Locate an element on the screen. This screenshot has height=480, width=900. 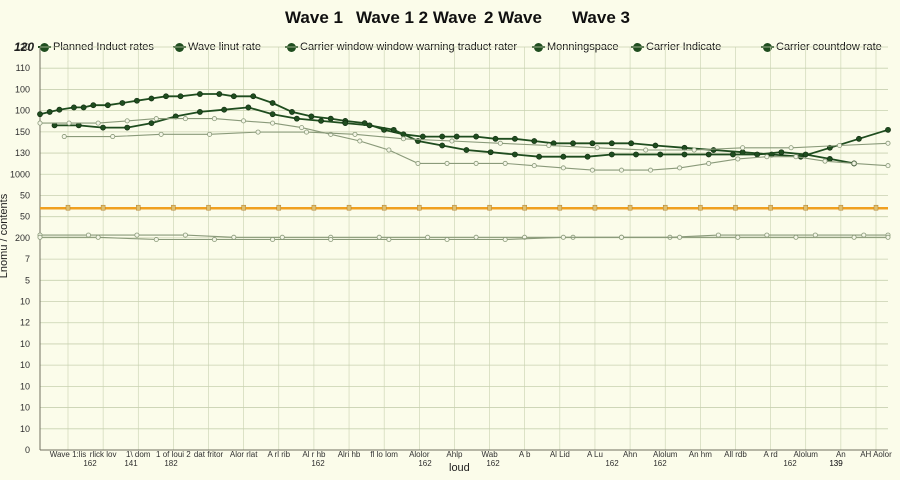
x-tick-label: All rdb is located at coordinates (735, 454).